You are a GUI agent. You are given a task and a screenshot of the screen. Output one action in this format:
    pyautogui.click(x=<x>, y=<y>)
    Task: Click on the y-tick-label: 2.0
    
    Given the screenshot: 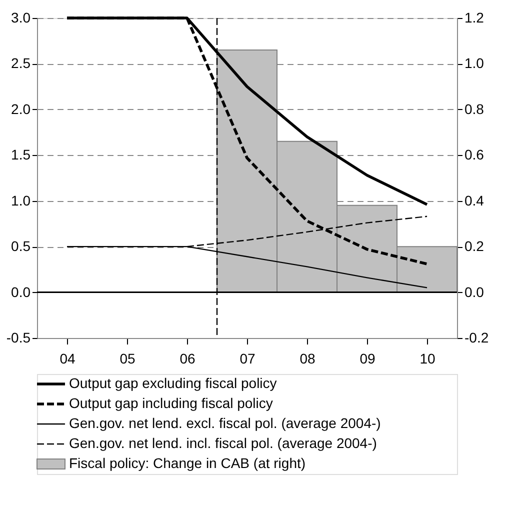 What is the action you would take?
    pyautogui.click(x=21, y=108)
    